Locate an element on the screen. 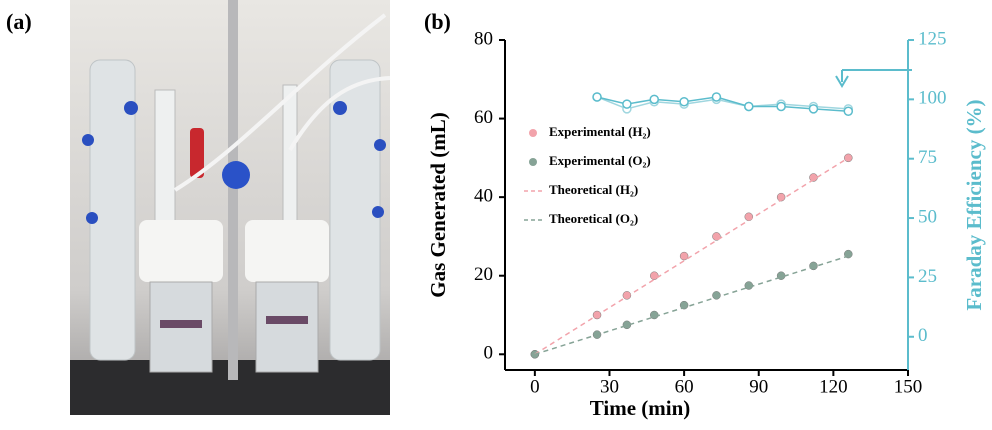 The height and width of the screenshot is (430, 992). x-tick-label: 0 is located at coordinates (535, 386).